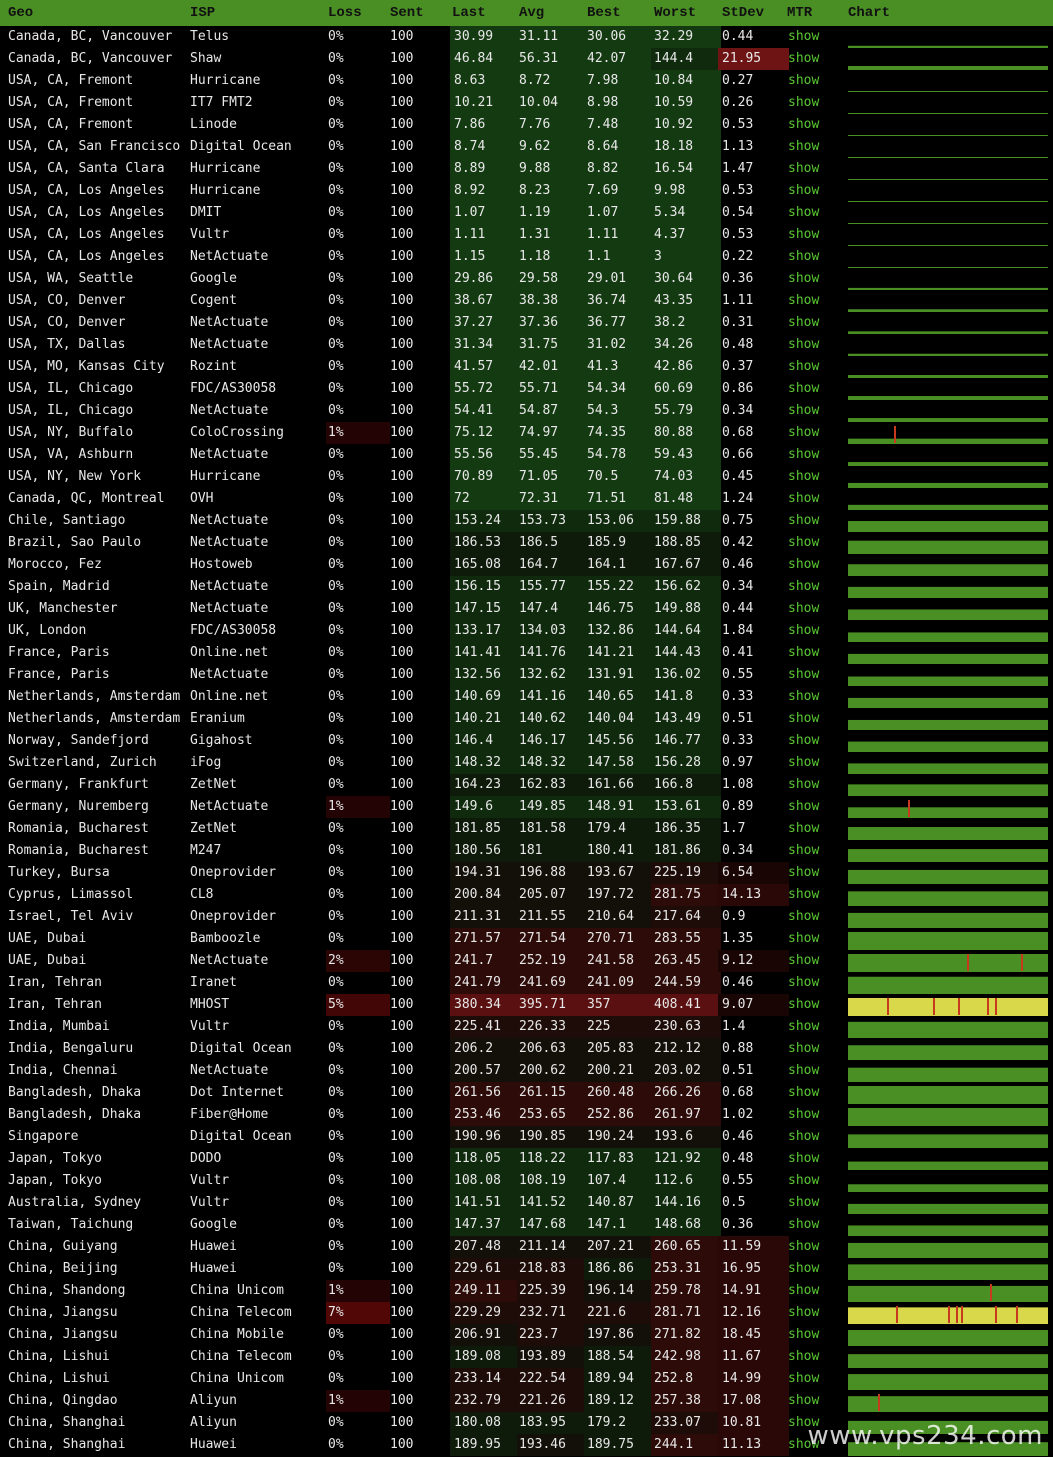 Image resolution: width=1053 pixels, height=1457 pixels. What do you see at coordinates (94, 696) in the screenshot?
I see `cell-geo: Netherlands, Amsterdam` at bounding box center [94, 696].